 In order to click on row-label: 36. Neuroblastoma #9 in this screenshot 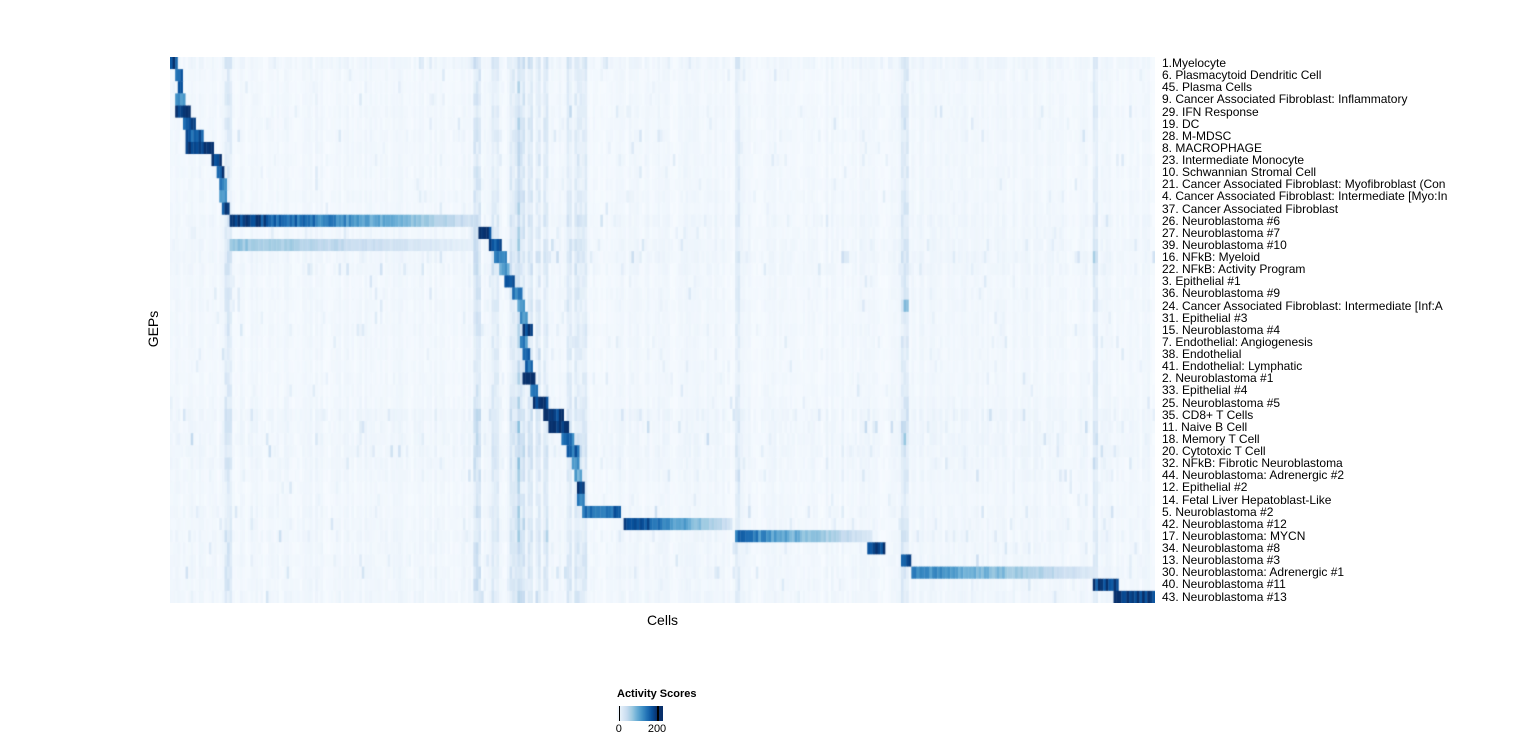, I will do `click(1221, 293)`.